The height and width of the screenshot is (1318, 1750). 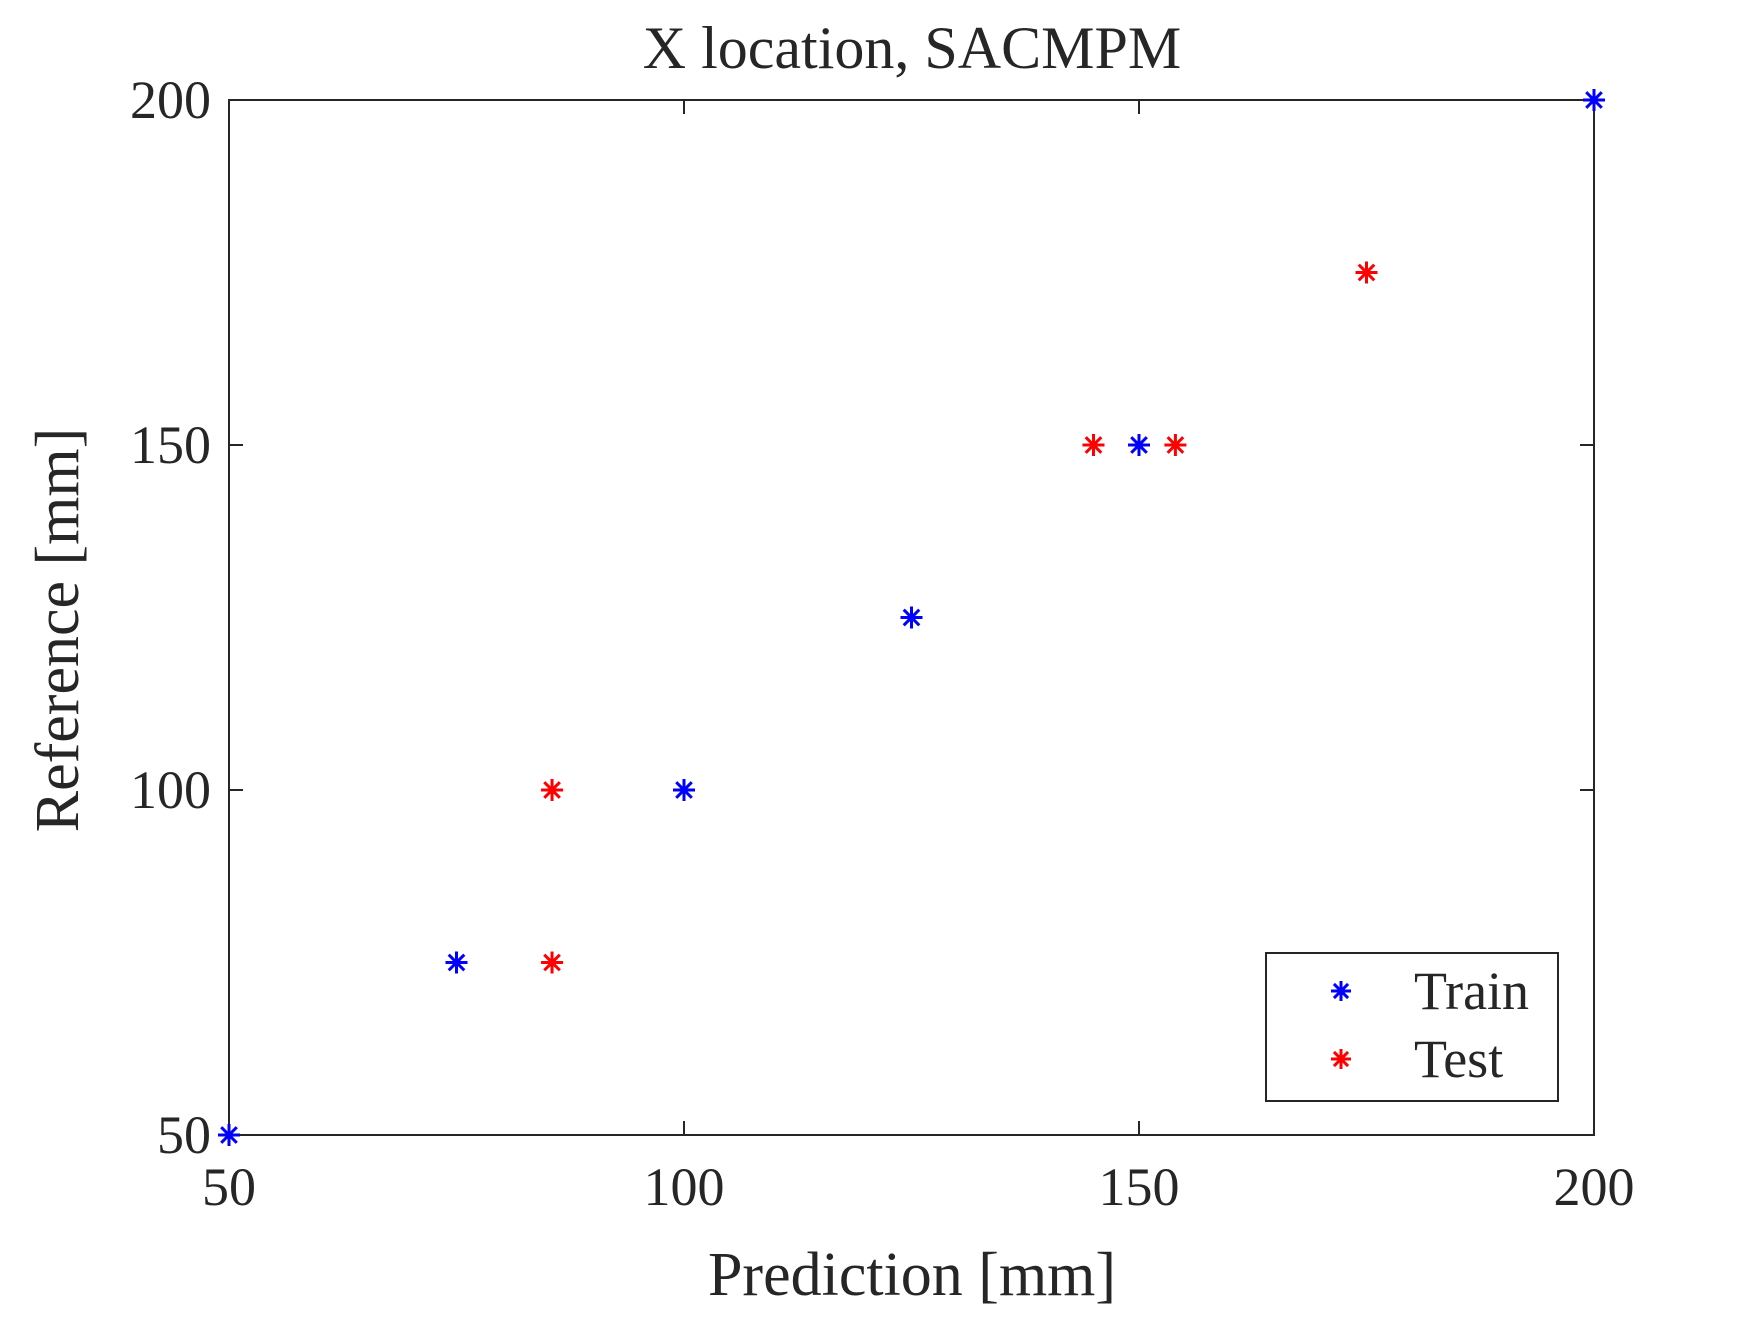 I want to click on x-tick-label: 150, so click(x=1139, y=1187).